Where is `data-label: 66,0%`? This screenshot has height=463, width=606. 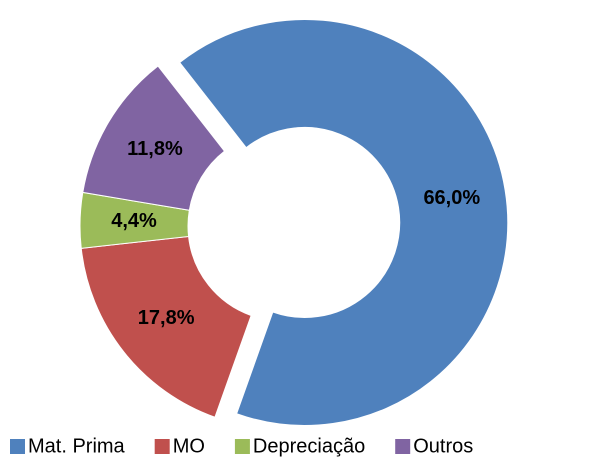
data-label: 66,0% is located at coordinates (451, 198).